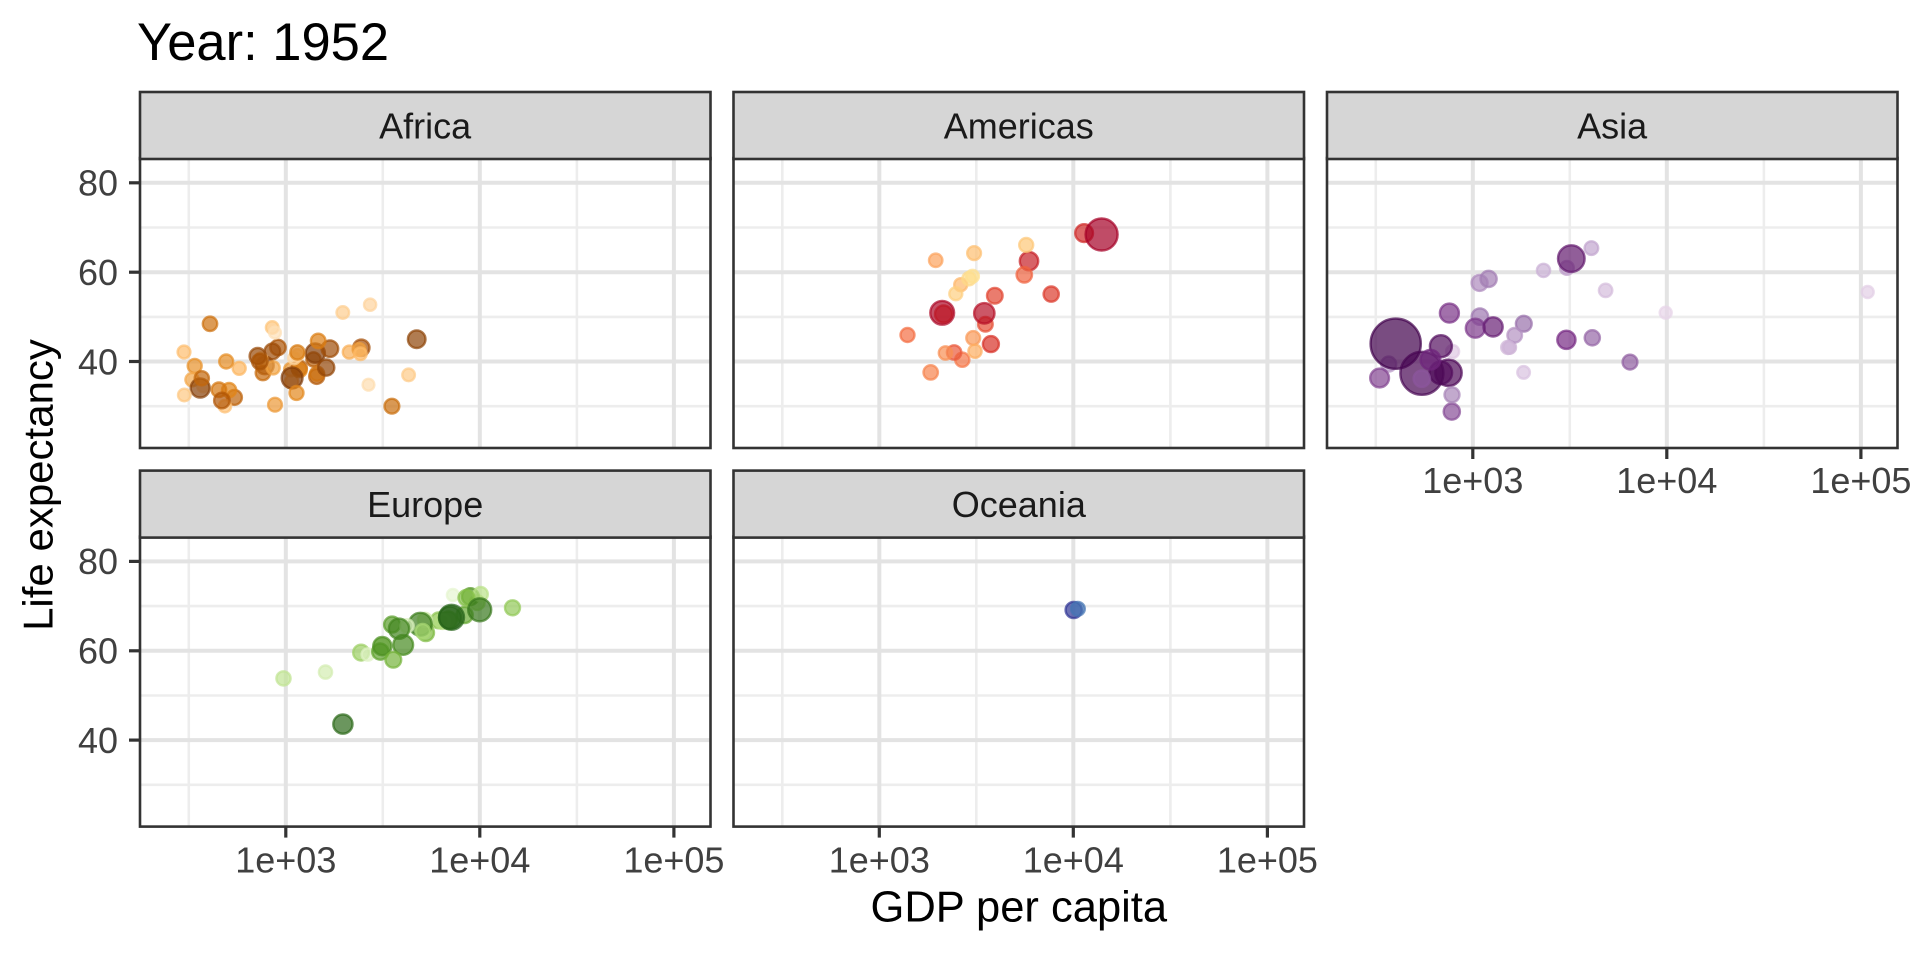 This screenshot has height=960, width=1920. Describe the element at coordinates (37, 485) in the screenshot. I see `svg-text: Life expectancy` at that location.